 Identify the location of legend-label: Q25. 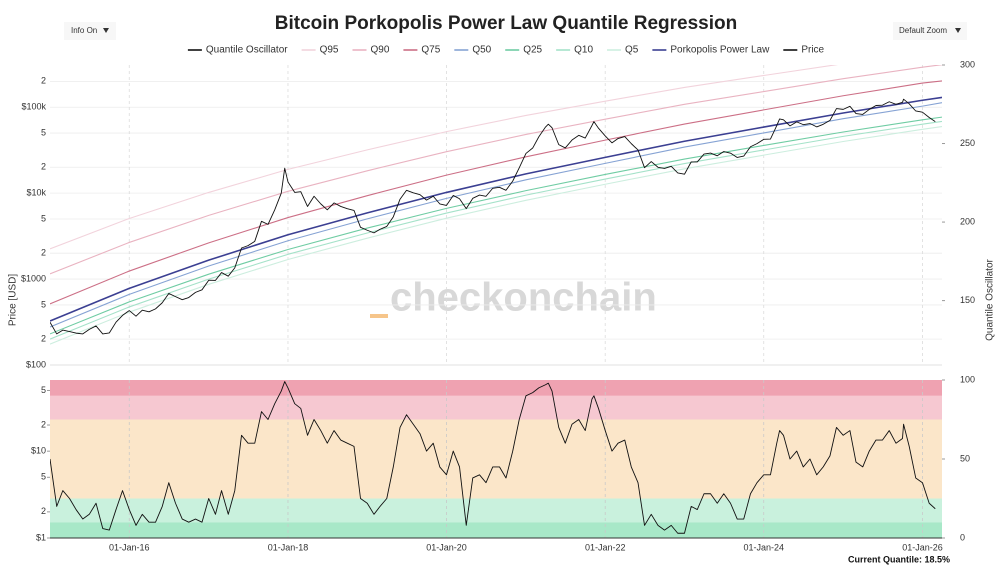
(532, 50).